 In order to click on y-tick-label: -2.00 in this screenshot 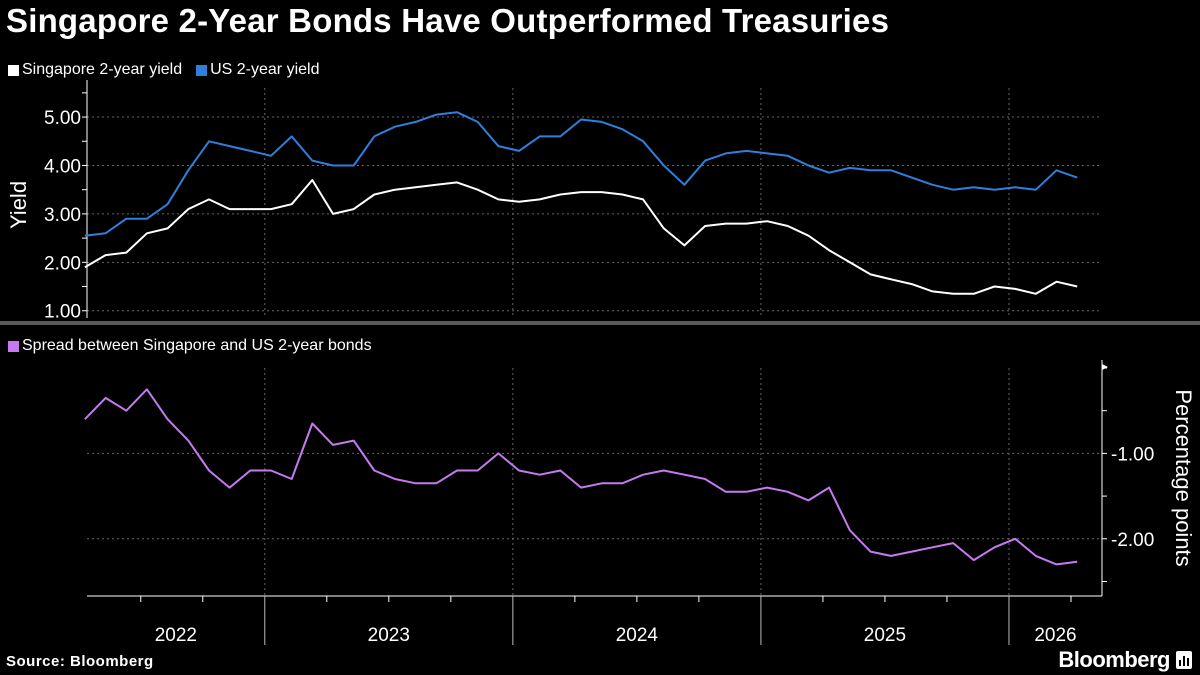, I will do `click(1132, 540)`.